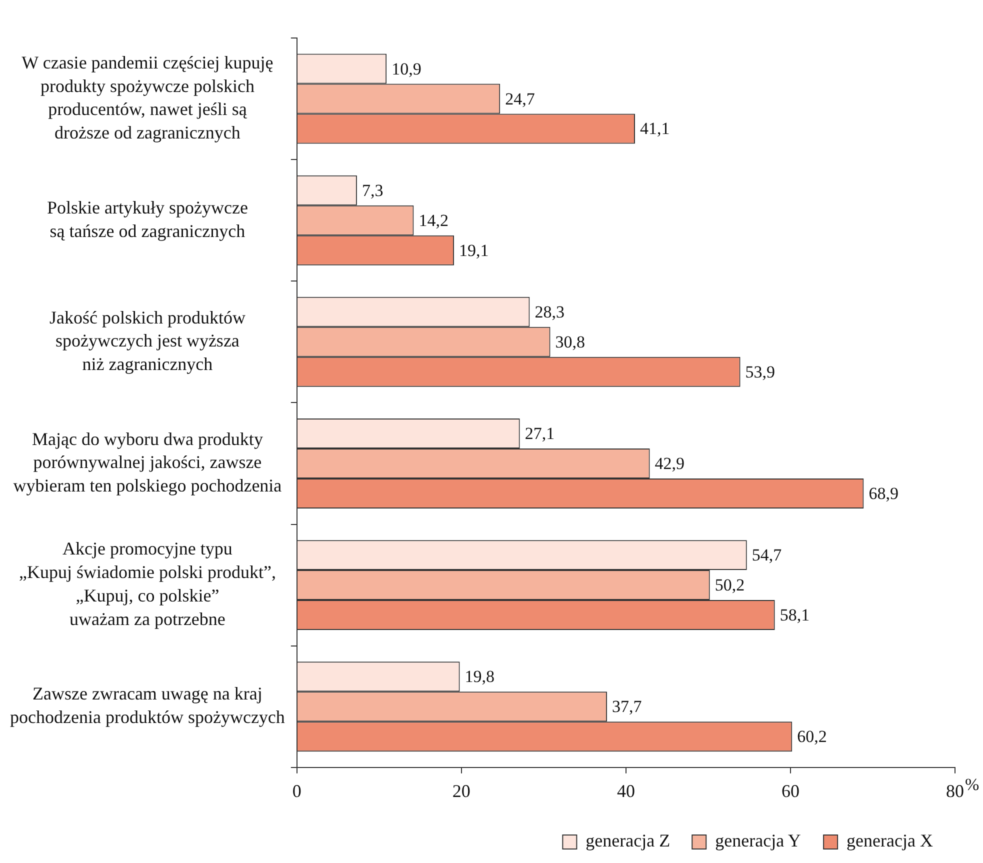  Describe the element at coordinates (147, 706) in the screenshot. I see `y-tick-label: Zawsze zwracam uwagę na kraj pochodzenia produktów spożywczych` at that location.